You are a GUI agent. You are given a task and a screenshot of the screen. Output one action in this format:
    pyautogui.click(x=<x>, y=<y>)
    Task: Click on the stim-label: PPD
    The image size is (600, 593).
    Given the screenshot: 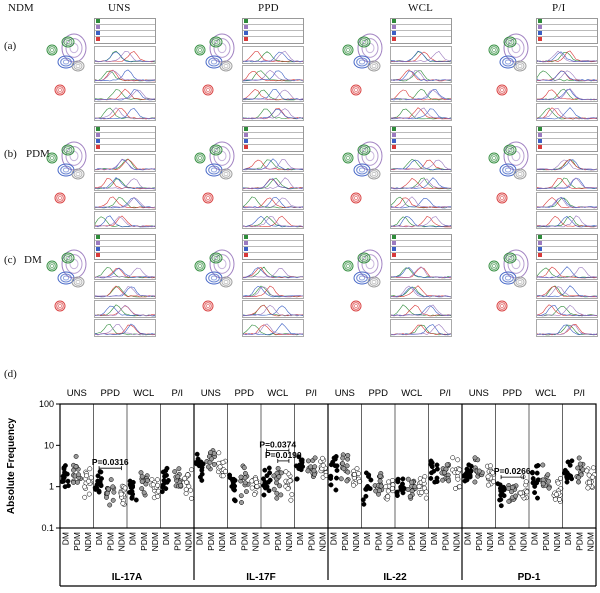 What is the action you would take?
    pyautogui.click(x=512, y=393)
    